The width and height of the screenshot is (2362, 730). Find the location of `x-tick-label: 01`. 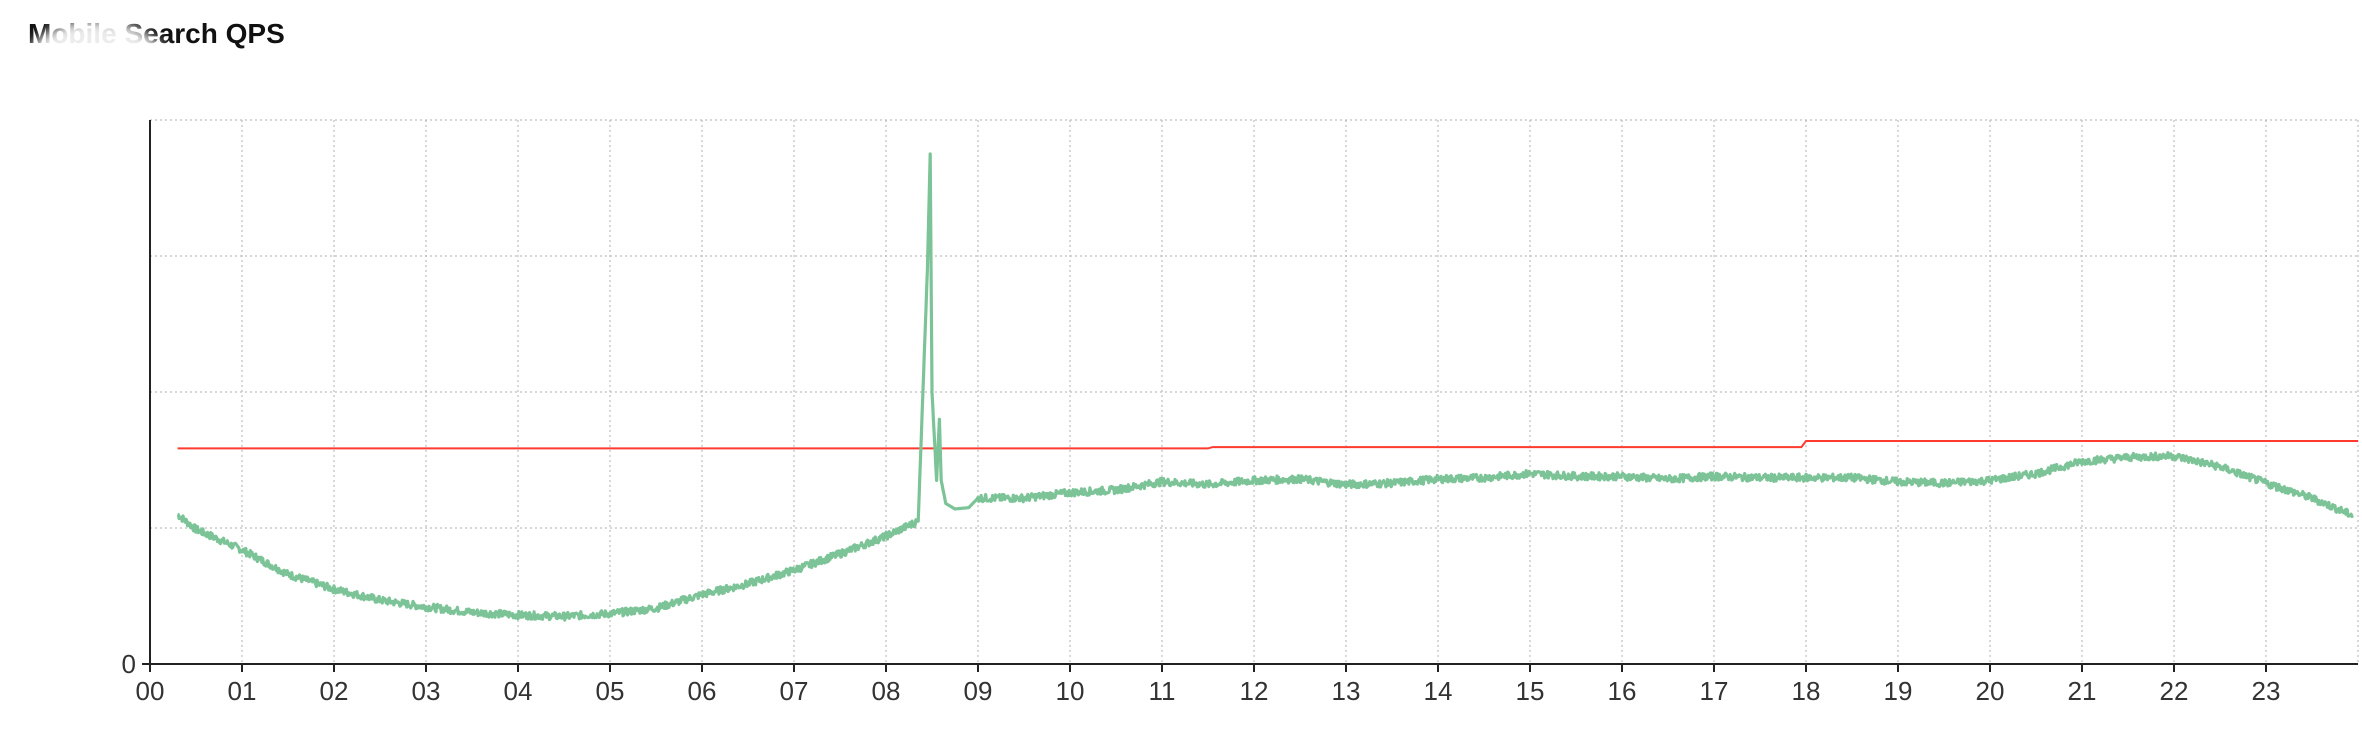

x-tick-label: 01 is located at coordinates (242, 691).